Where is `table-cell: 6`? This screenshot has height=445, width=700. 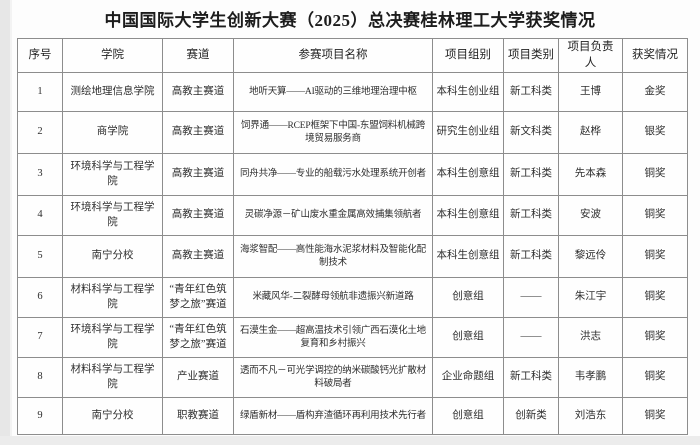
table-cell: 6 is located at coordinates (40, 298).